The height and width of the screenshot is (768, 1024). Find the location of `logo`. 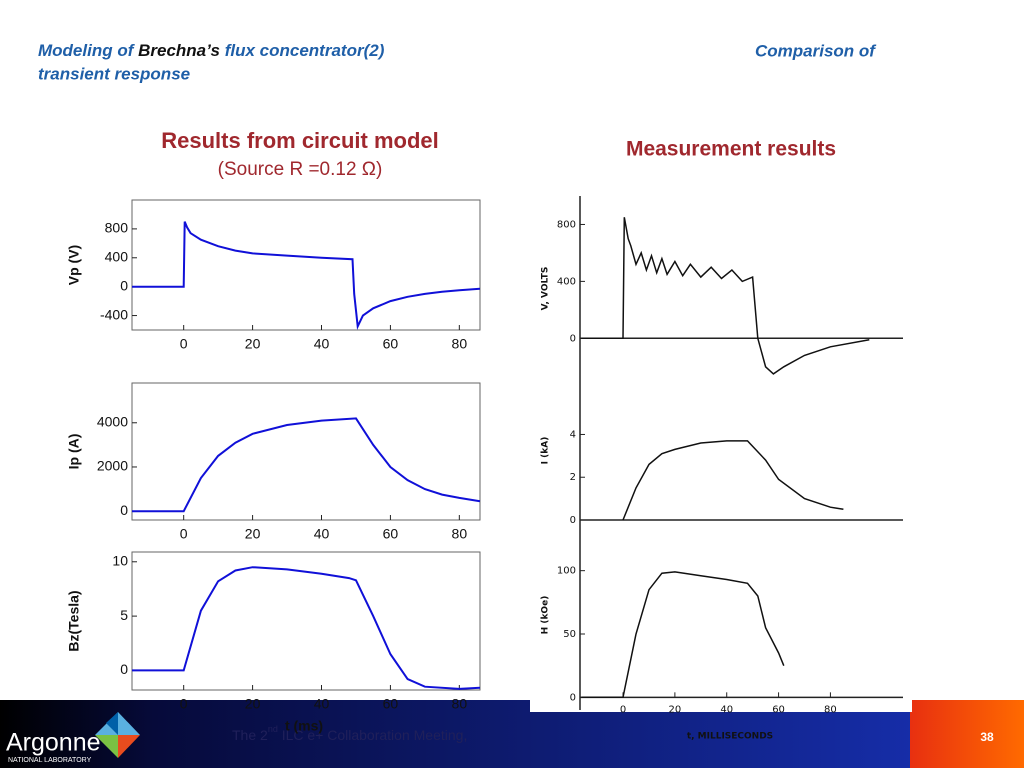

logo is located at coordinates (117, 735).